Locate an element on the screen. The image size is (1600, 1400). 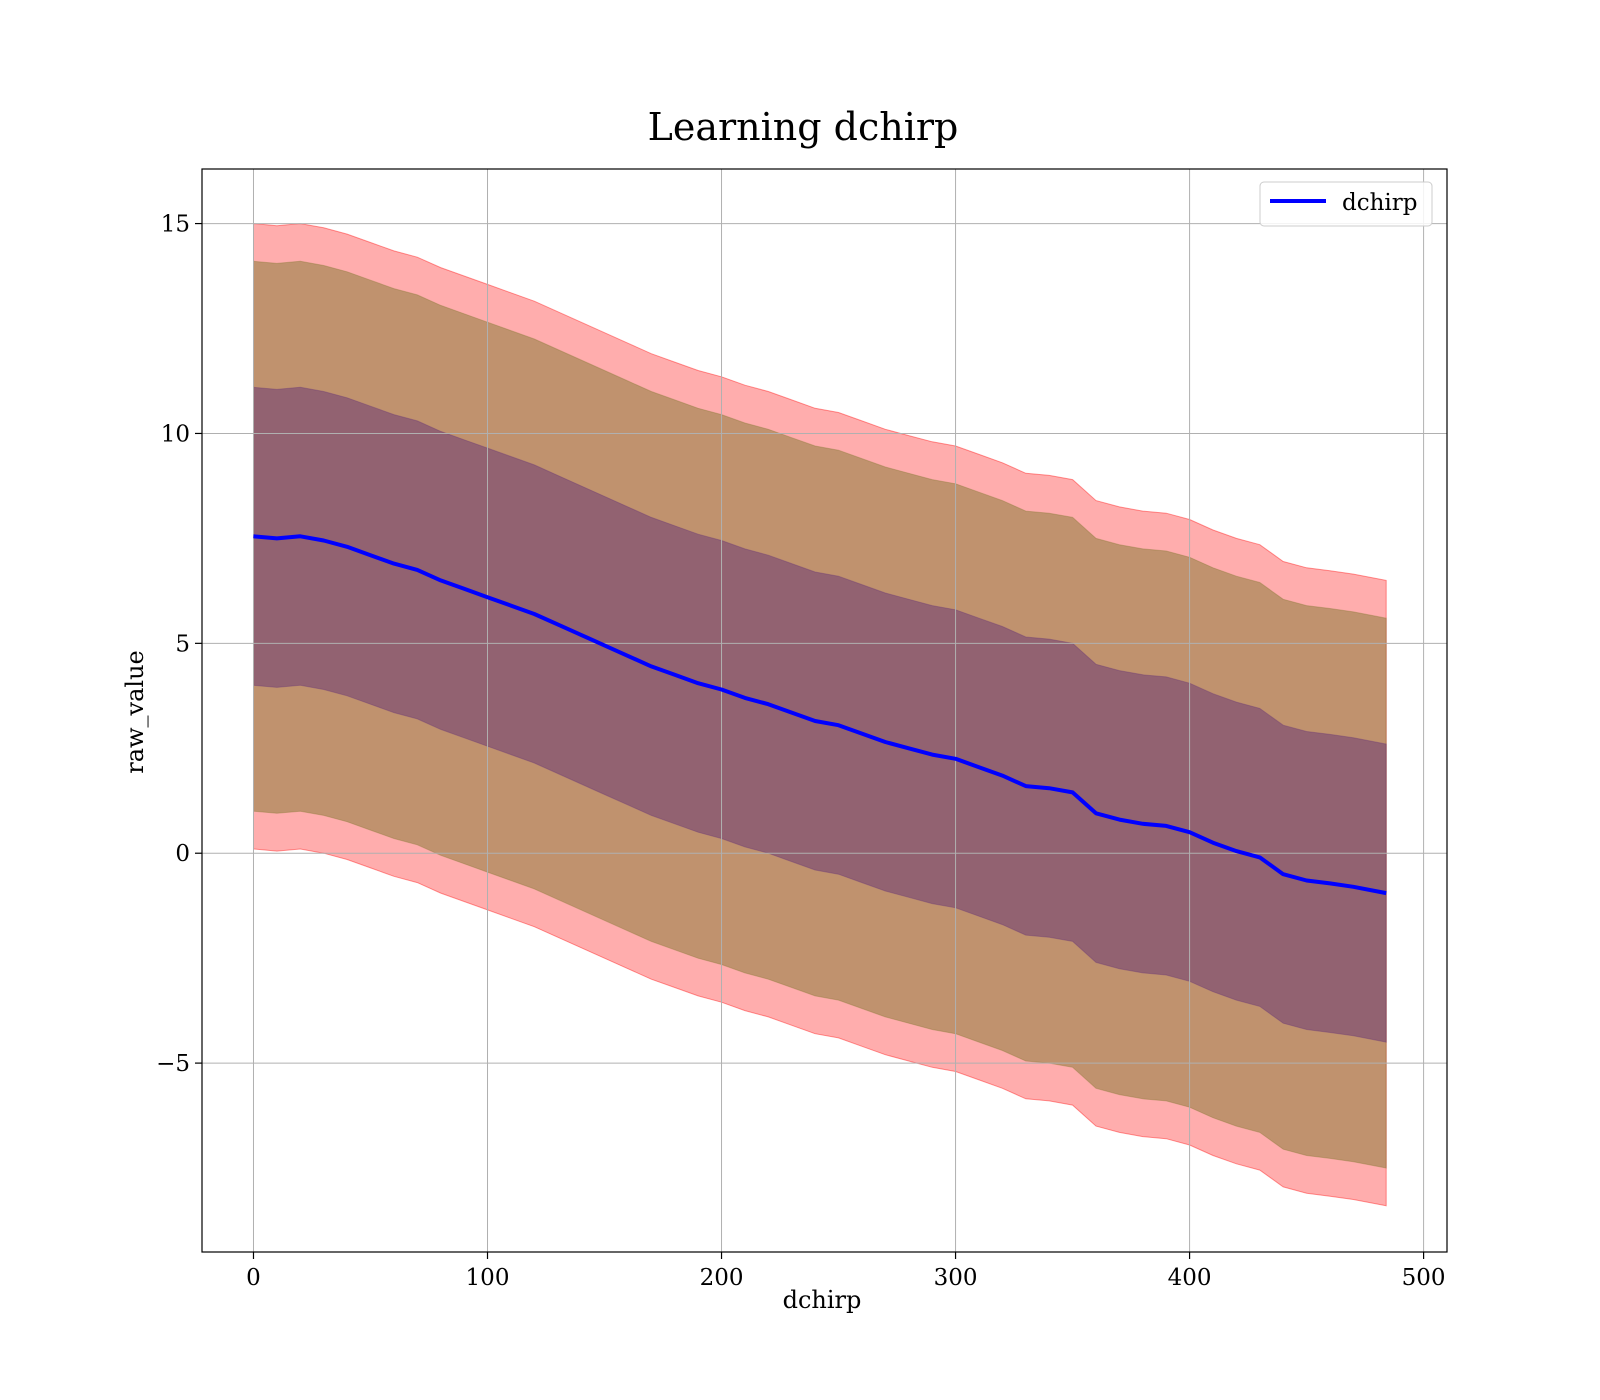
x-tick-label-0: 0 is located at coordinates (253, 1278).